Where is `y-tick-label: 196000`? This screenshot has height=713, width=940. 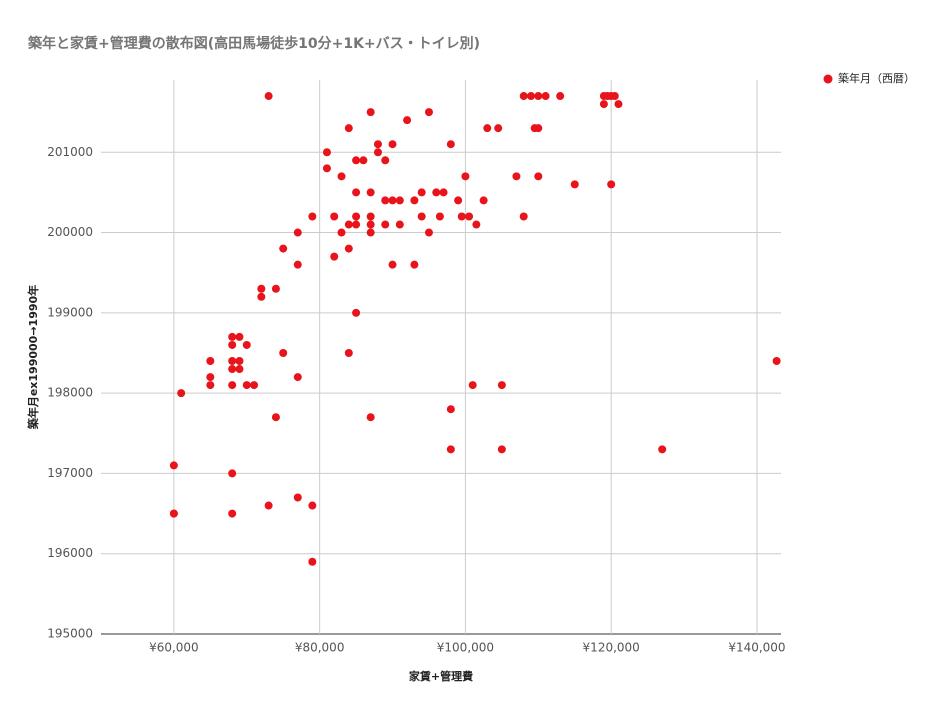 y-tick-label: 196000 is located at coordinates (70, 553).